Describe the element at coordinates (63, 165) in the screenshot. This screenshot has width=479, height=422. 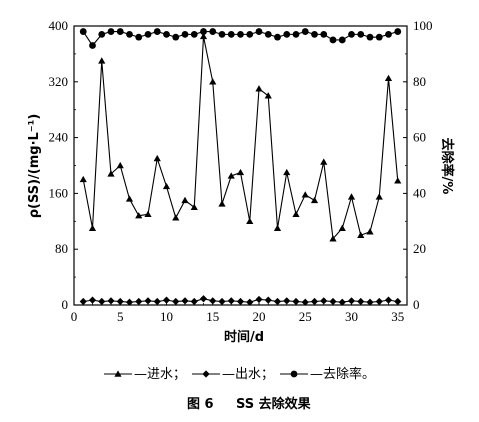
I see `left-y-axis-ticks: 0 80 160 240 320 400` at that location.